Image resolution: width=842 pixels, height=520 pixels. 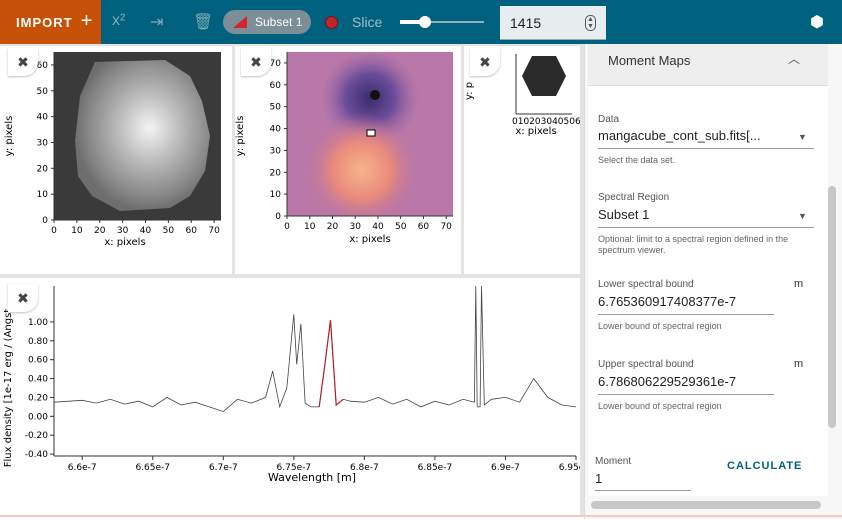 I want to click on moment-input: 1, so click(x=599, y=478).